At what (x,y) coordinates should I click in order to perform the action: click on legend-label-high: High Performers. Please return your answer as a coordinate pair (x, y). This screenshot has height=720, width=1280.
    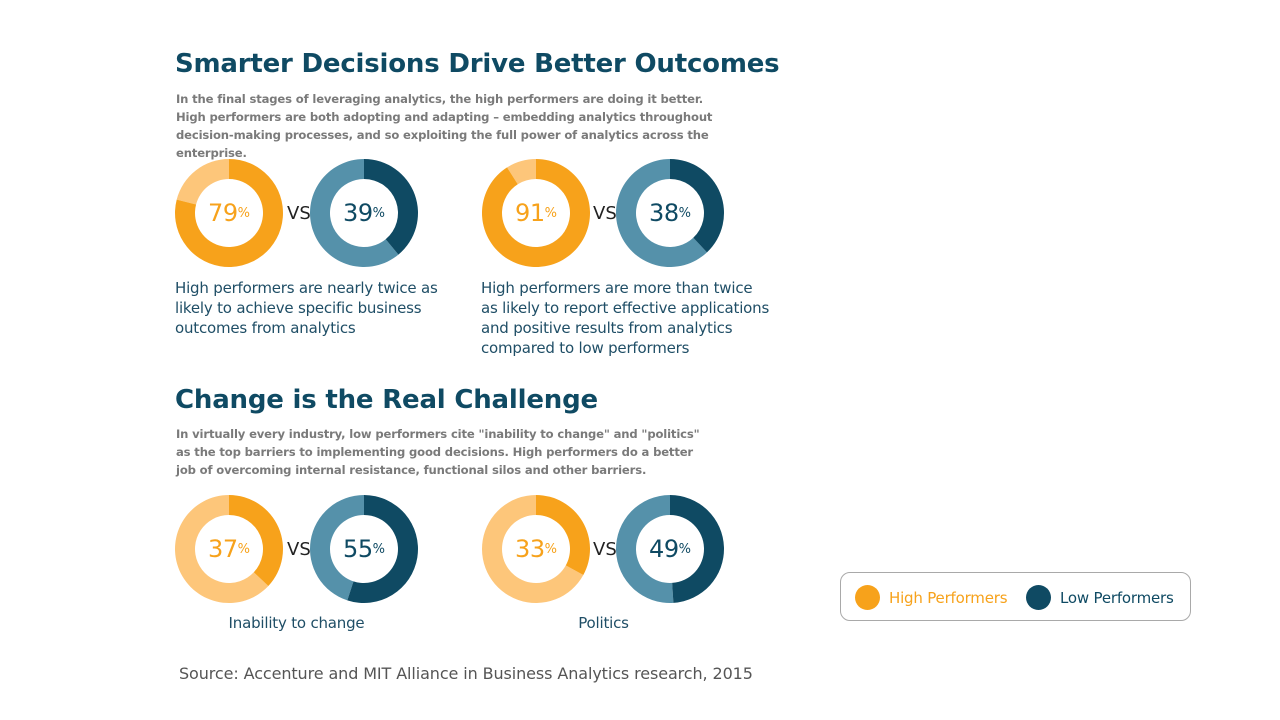
    Looking at the image, I should click on (948, 597).